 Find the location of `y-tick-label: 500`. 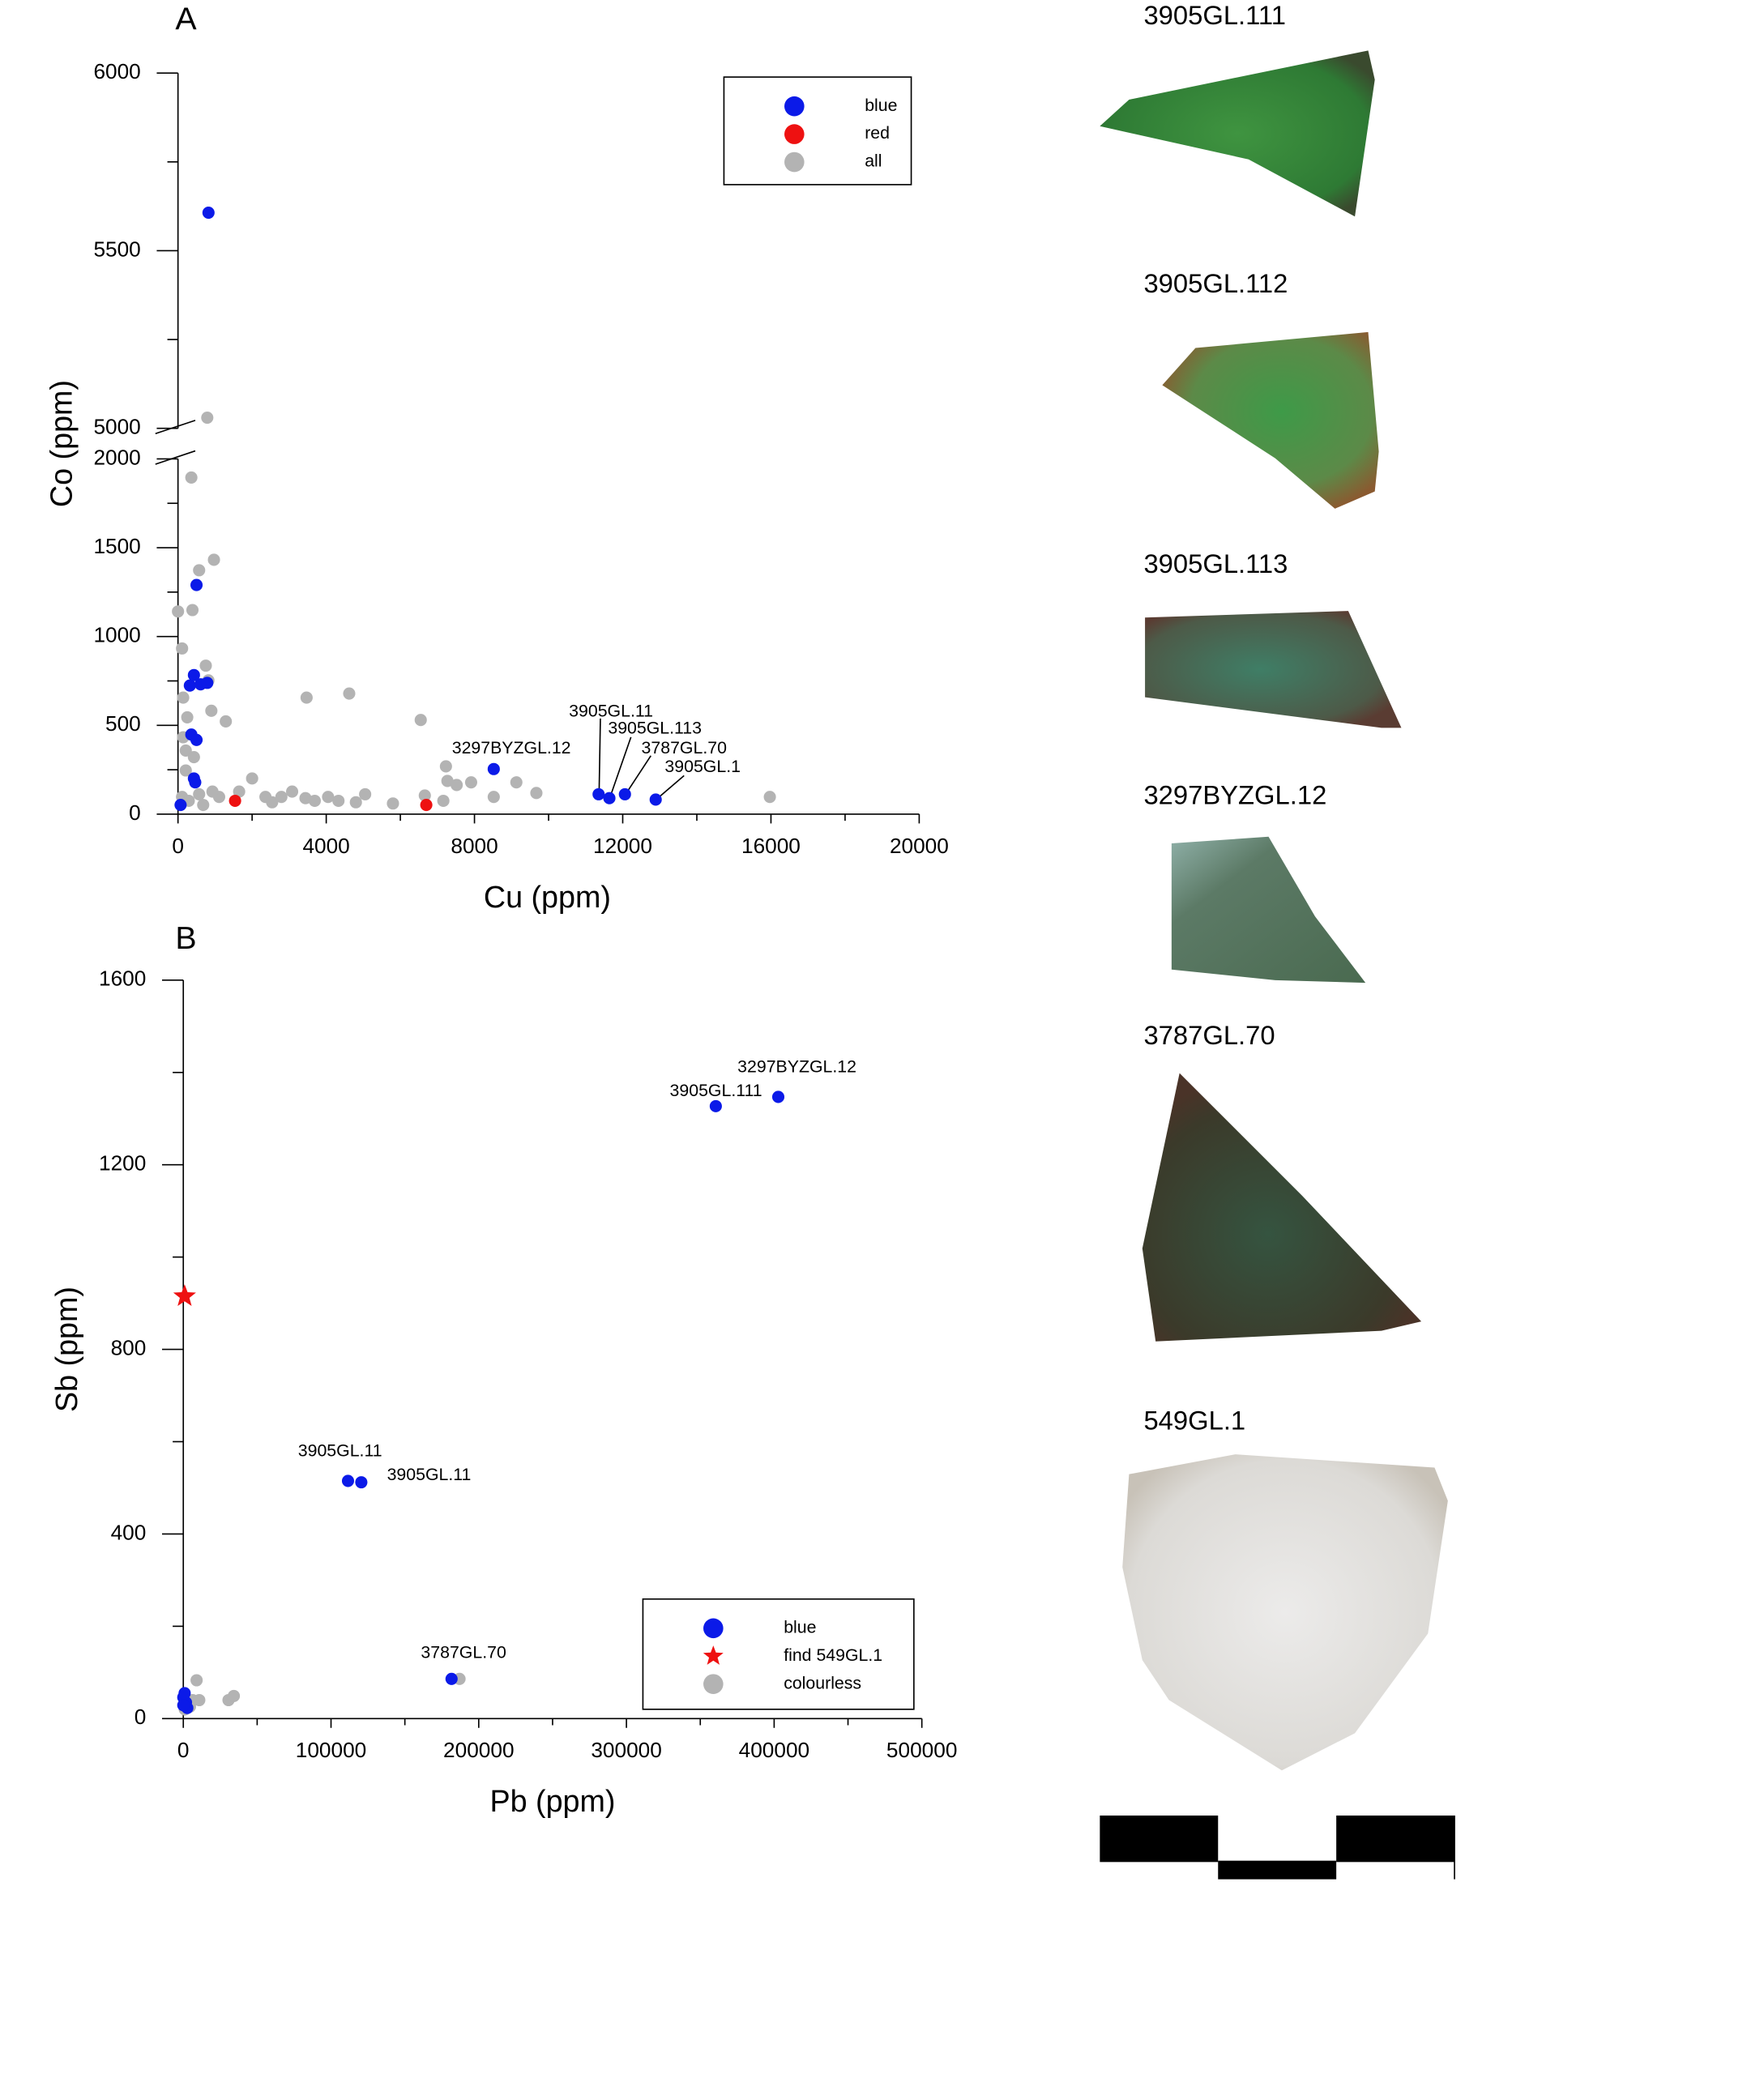

y-tick-label: 500 is located at coordinates (123, 723).